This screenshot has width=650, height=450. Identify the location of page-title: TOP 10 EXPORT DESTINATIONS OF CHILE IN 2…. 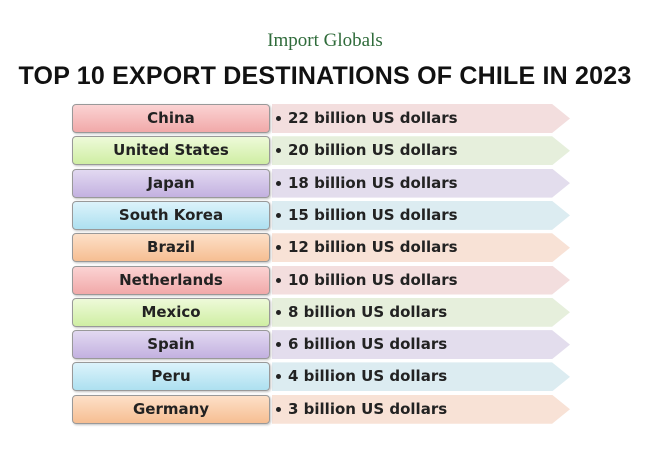
(325, 76).